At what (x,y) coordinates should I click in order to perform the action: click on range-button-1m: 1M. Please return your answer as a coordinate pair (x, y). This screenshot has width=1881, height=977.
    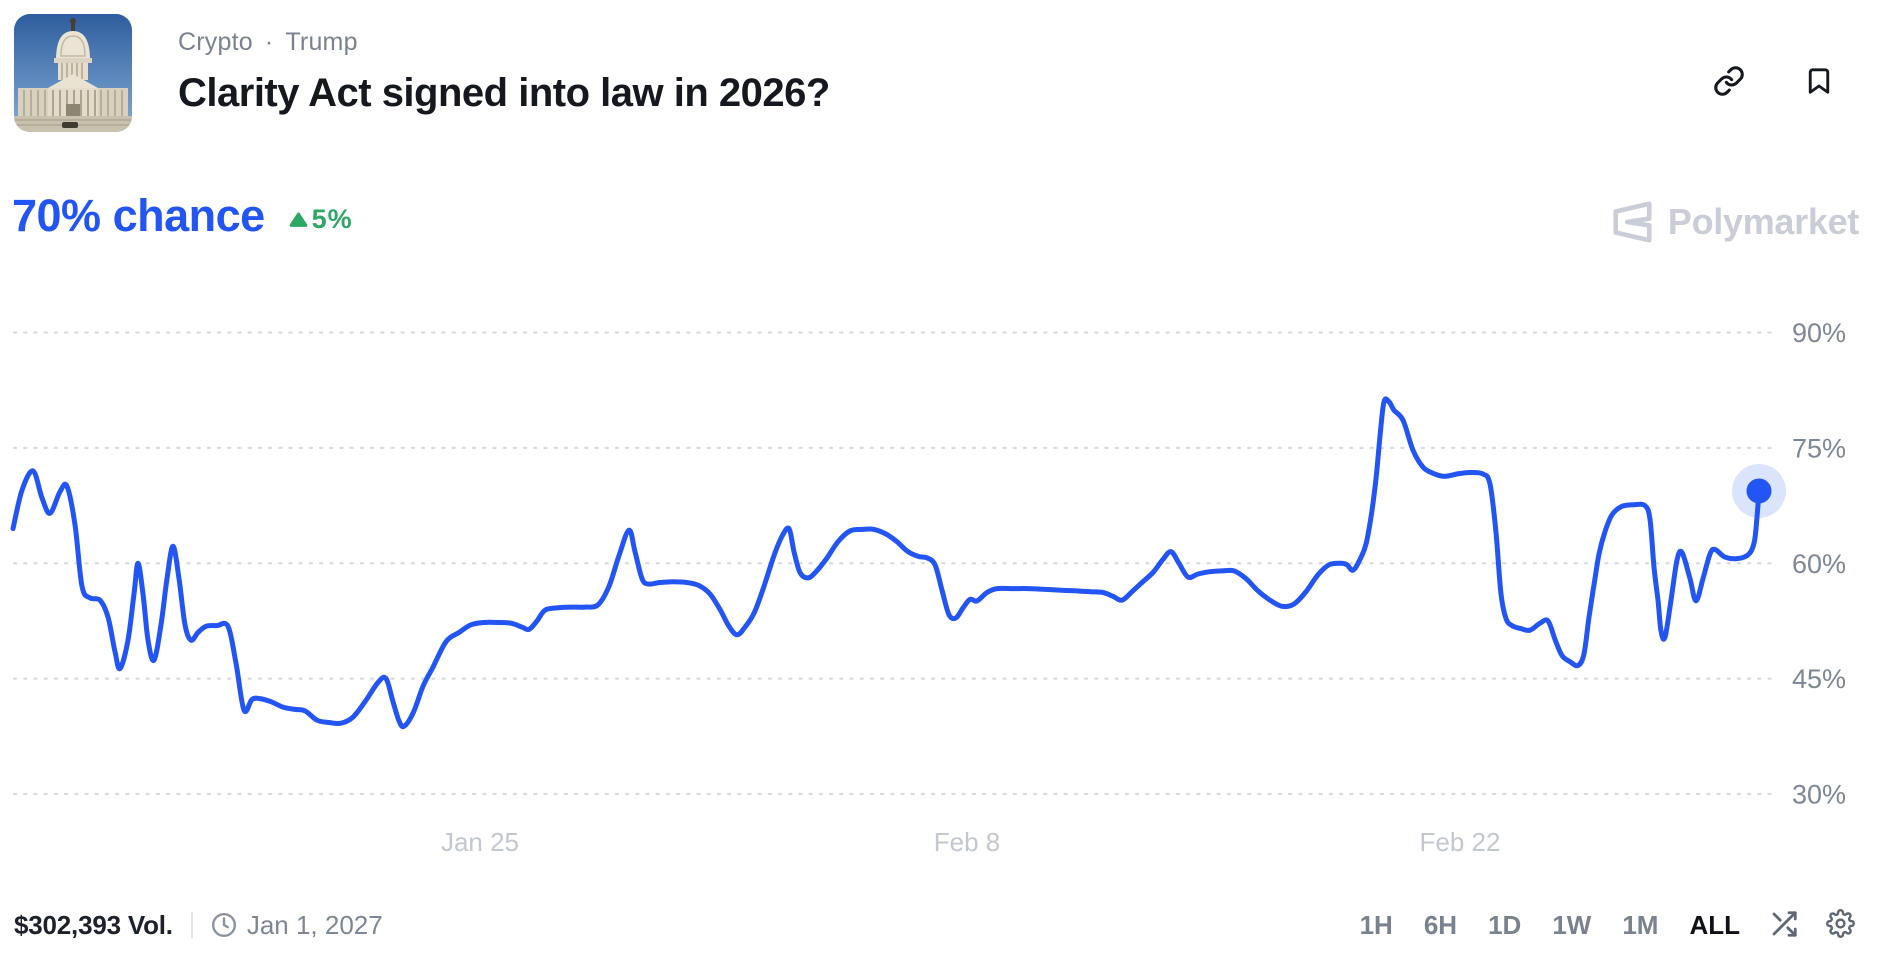
    Looking at the image, I should click on (1640, 925).